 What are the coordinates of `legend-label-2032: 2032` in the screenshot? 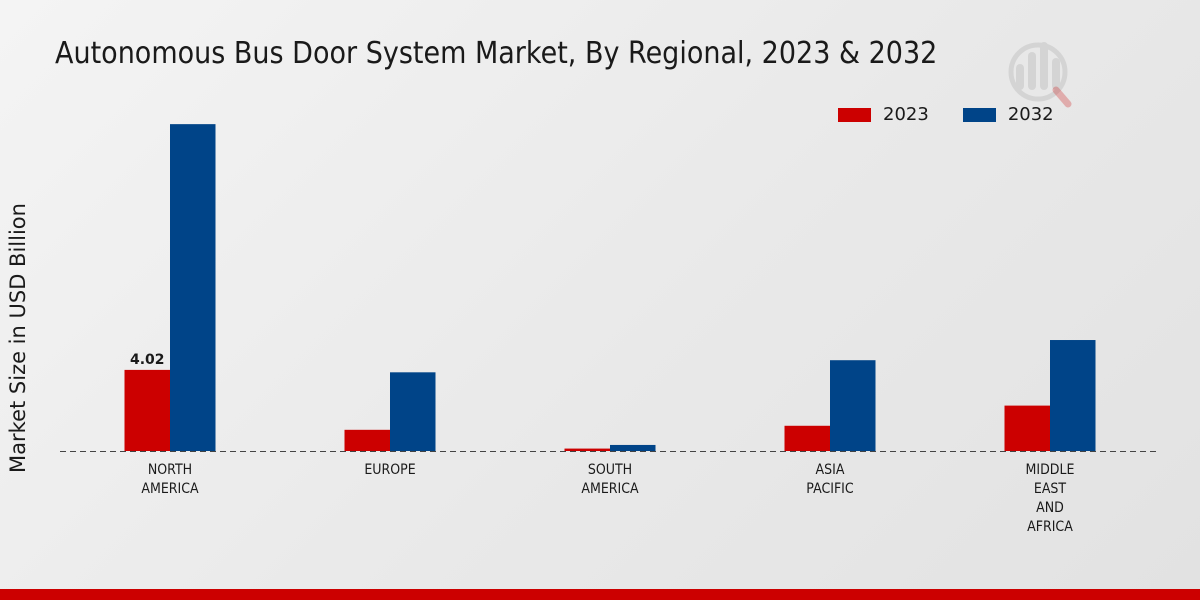 It's located at (1030, 114).